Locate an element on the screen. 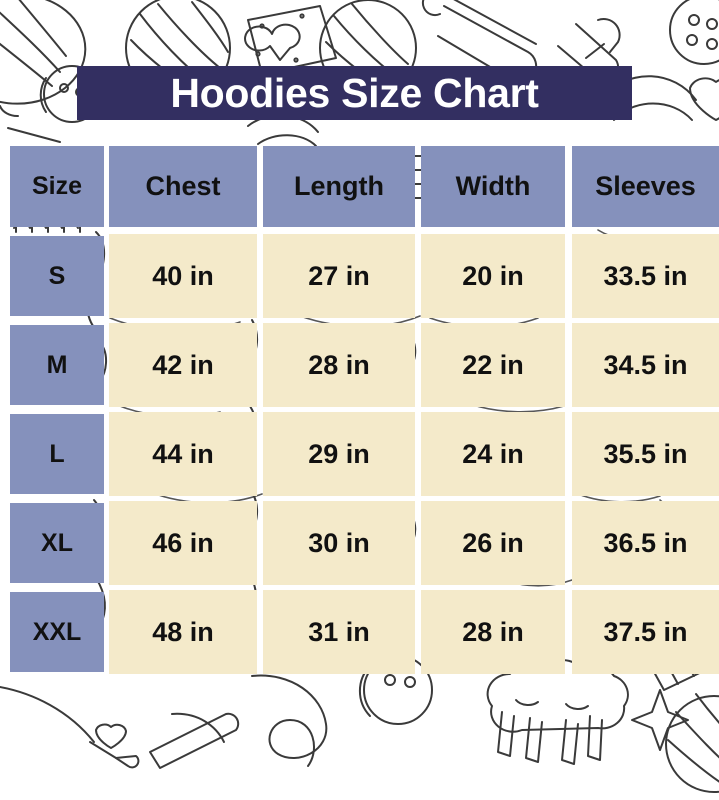 This screenshot has width=719, height=800. row-size-label: XXL is located at coordinates (57, 632).